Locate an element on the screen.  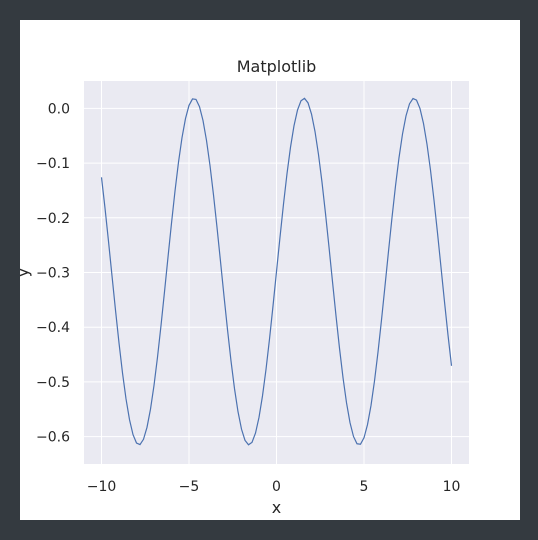
y-axis-label: y is located at coordinates (26, 272).